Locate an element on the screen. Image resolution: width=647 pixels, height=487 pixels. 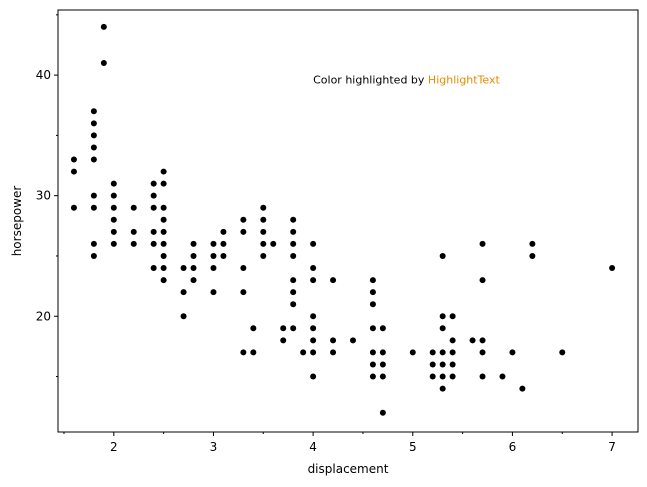
x-tick-label: 4 is located at coordinates (313, 447).